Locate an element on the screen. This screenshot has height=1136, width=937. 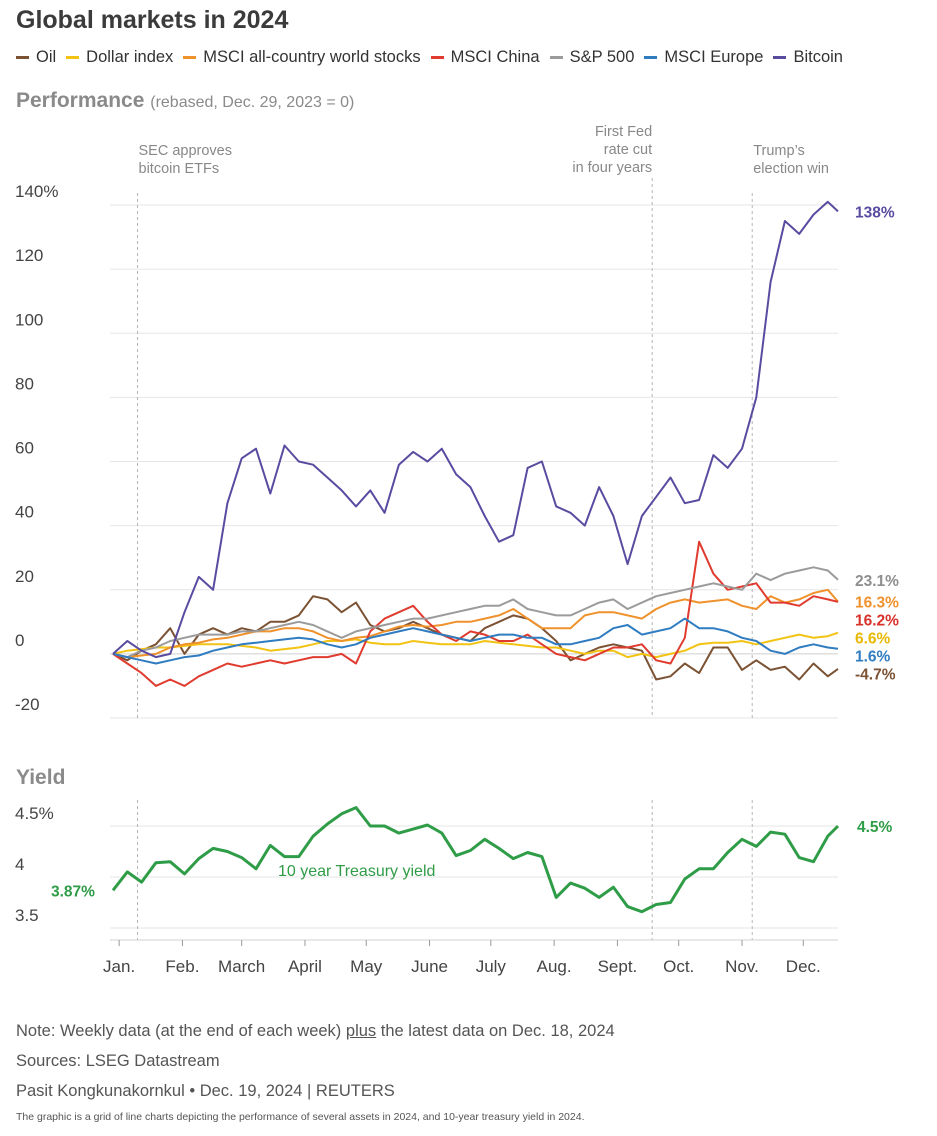
legend-label: Dollar index is located at coordinates (130, 57).